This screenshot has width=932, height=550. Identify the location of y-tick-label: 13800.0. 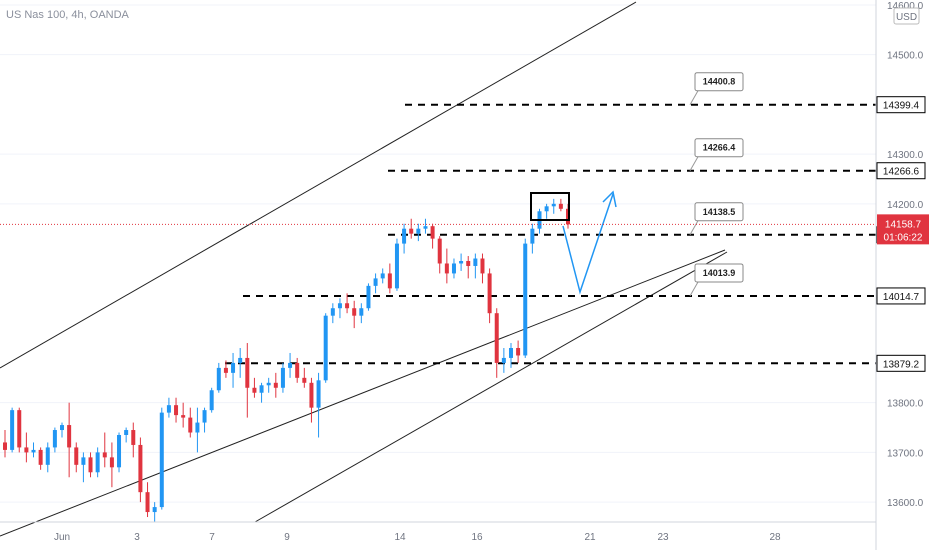
(905, 404).